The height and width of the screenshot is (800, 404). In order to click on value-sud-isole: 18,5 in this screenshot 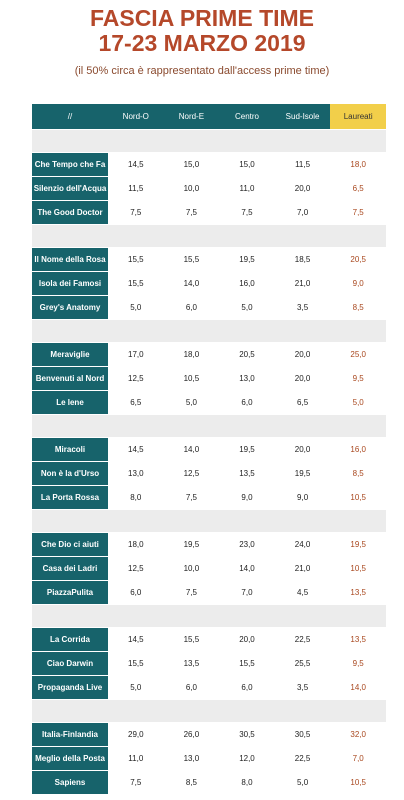, I will do `click(302, 260)`.